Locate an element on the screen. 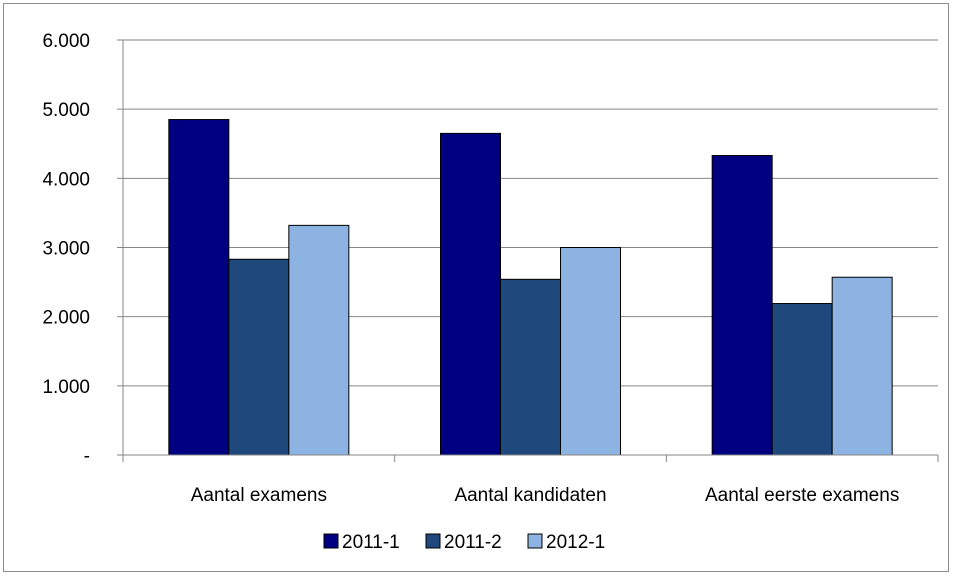  y-tick-label: 1.000 is located at coordinates (66, 387).